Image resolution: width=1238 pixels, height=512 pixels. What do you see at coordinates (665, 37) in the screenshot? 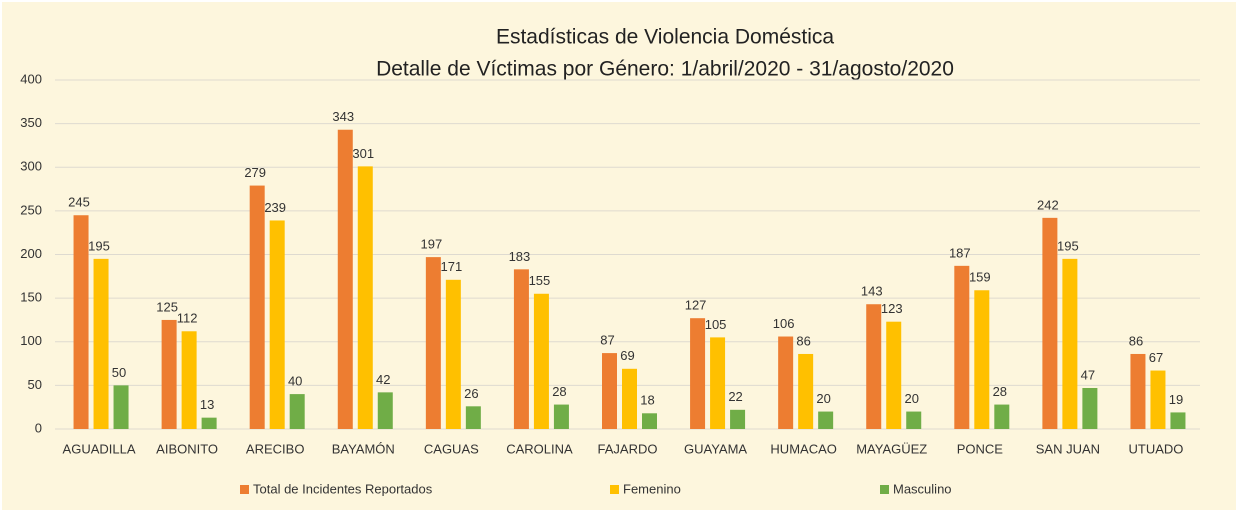
I see `chart-title: Estadísticas de Violencia Doméstica` at bounding box center [665, 37].